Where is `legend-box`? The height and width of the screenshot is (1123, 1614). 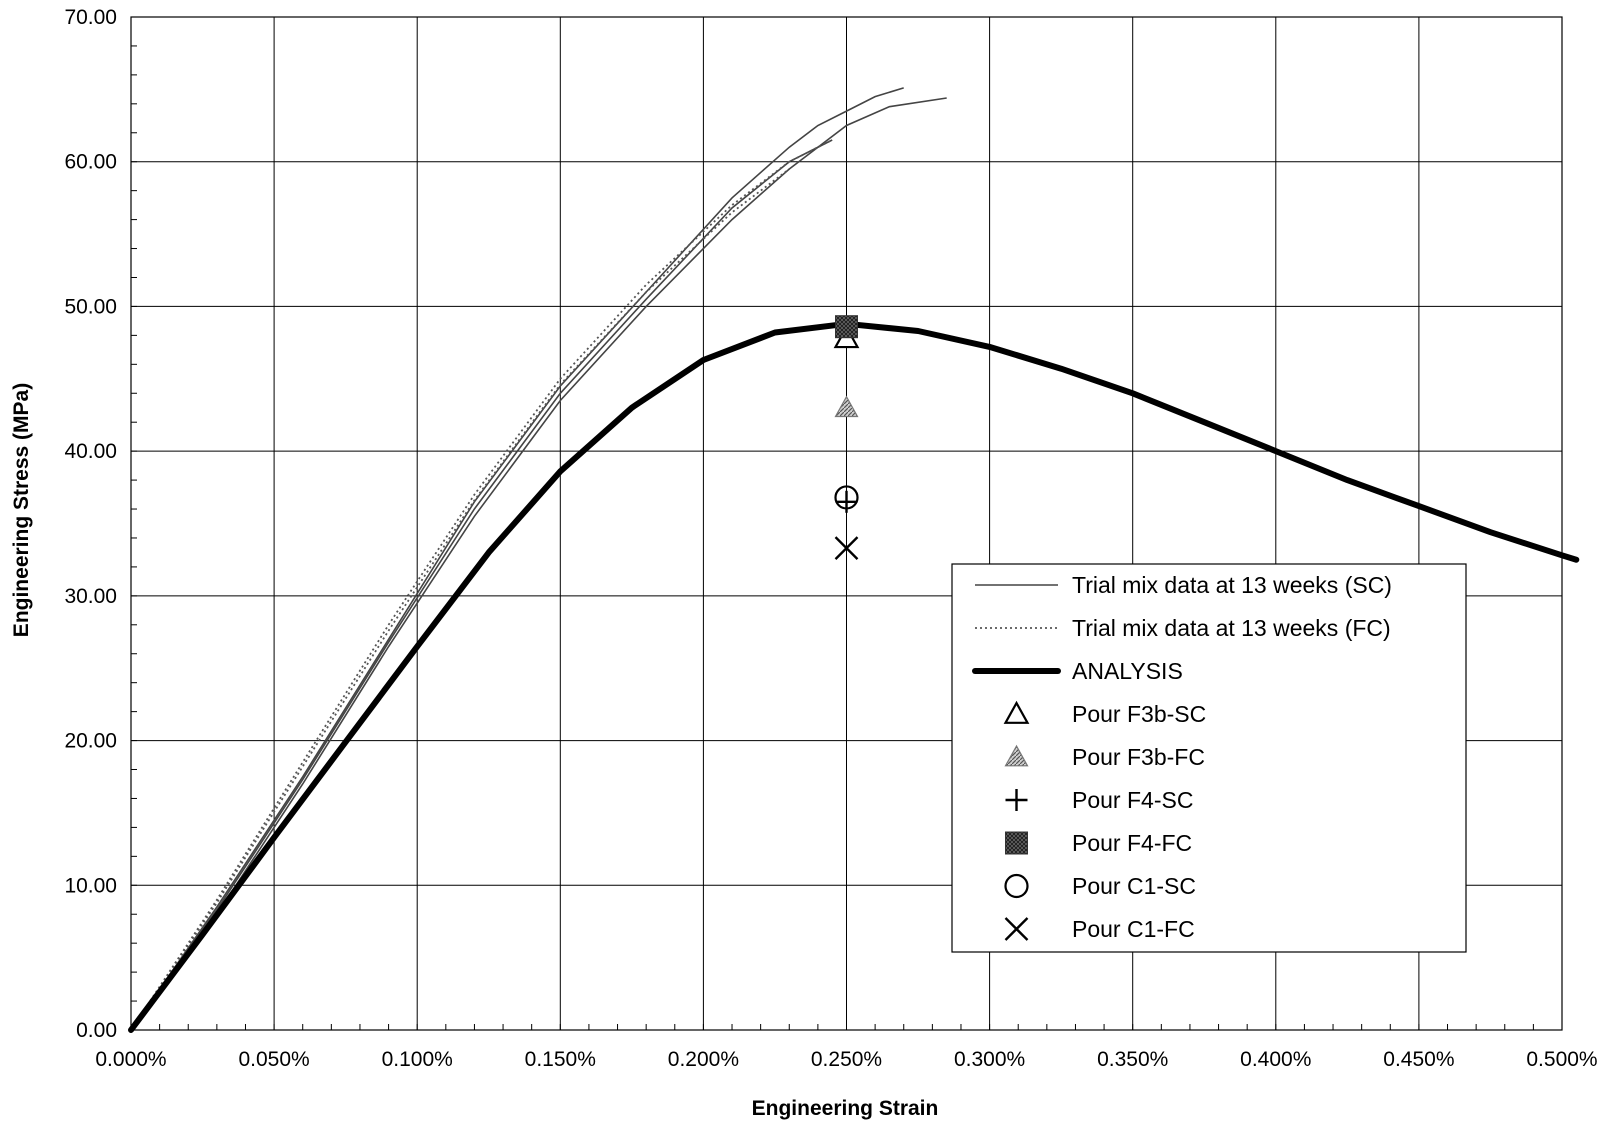 legend-box is located at coordinates (1209, 758).